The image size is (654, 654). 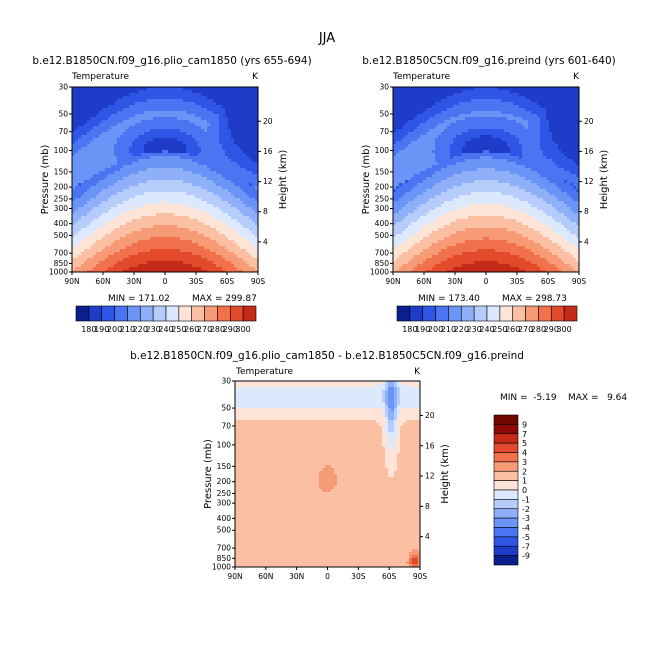 What do you see at coordinates (421, 77) in the screenshot?
I see `panel-2-variable: Temperature` at bounding box center [421, 77].